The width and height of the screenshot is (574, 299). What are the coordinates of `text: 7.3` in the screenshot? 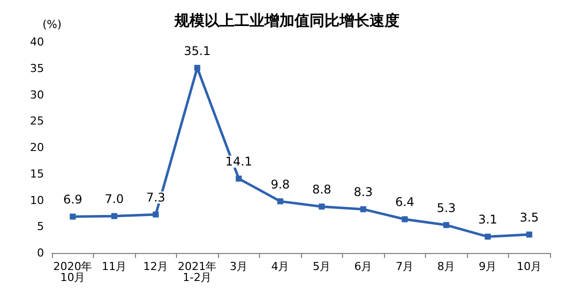 It's located at (156, 197).